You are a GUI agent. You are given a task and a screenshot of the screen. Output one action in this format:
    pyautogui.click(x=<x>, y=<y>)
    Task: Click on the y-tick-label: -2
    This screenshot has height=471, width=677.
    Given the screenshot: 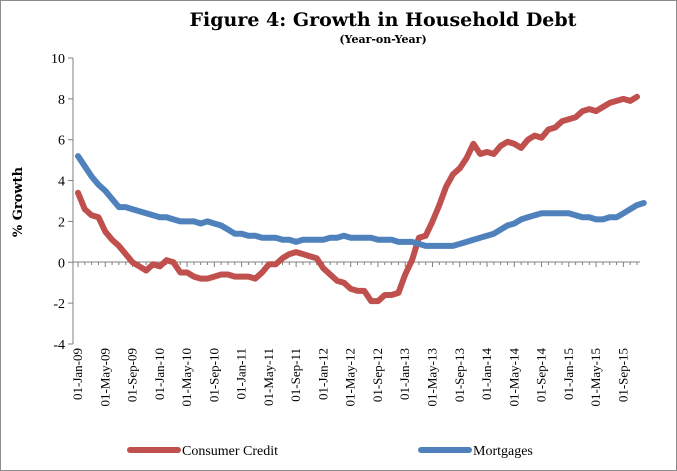 What is the action you would take?
    pyautogui.click(x=59, y=304)
    